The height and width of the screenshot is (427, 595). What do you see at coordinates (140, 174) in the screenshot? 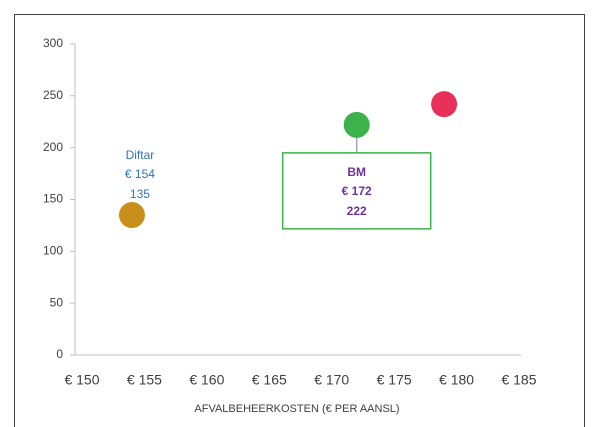
I see `point-x-label: € 154` at bounding box center [140, 174].